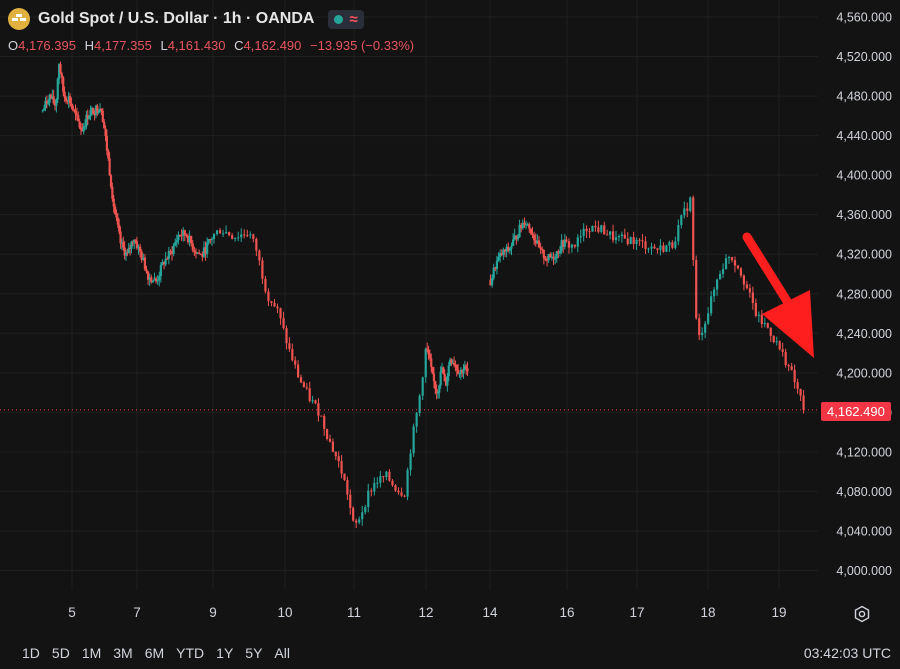 This screenshot has width=900, height=669. I want to click on timeframe-1y: 1Y, so click(225, 653).